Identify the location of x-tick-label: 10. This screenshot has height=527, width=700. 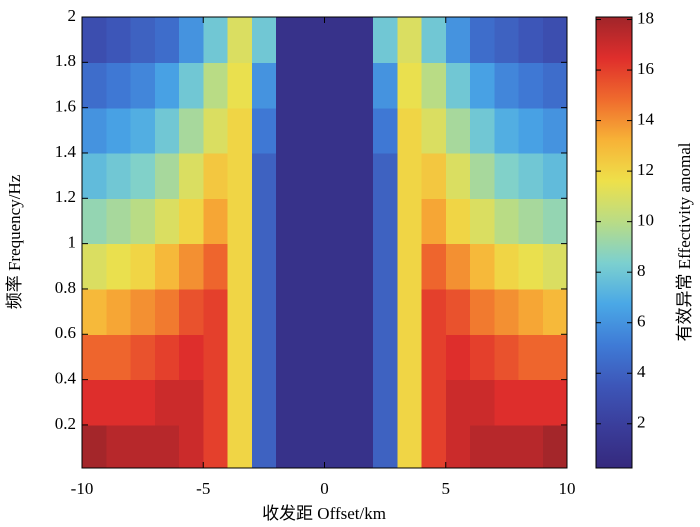
(567, 488).